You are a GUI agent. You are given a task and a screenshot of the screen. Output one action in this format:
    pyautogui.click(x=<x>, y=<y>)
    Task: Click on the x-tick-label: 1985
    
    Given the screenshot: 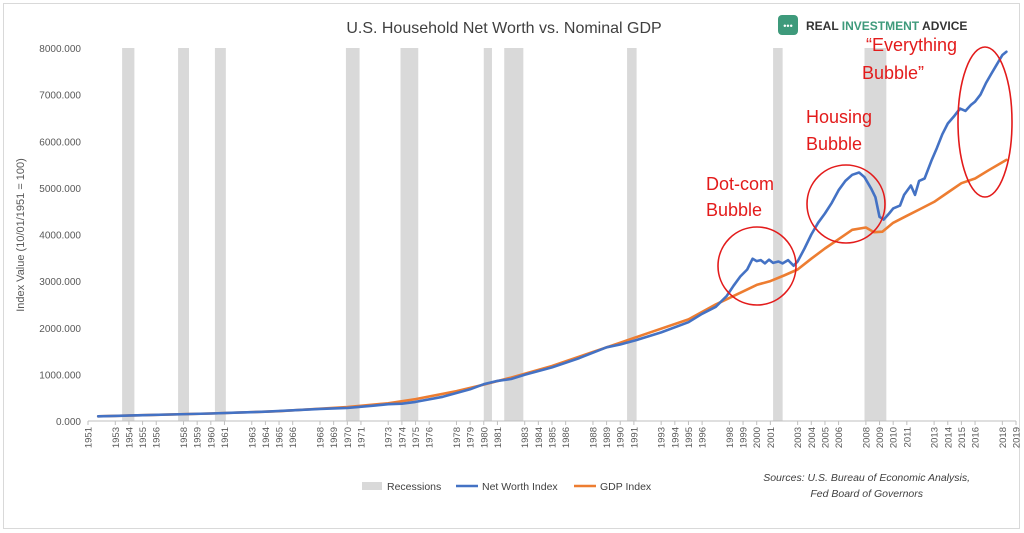 What is the action you would take?
    pyautogui.click(x=553, y=437)
    